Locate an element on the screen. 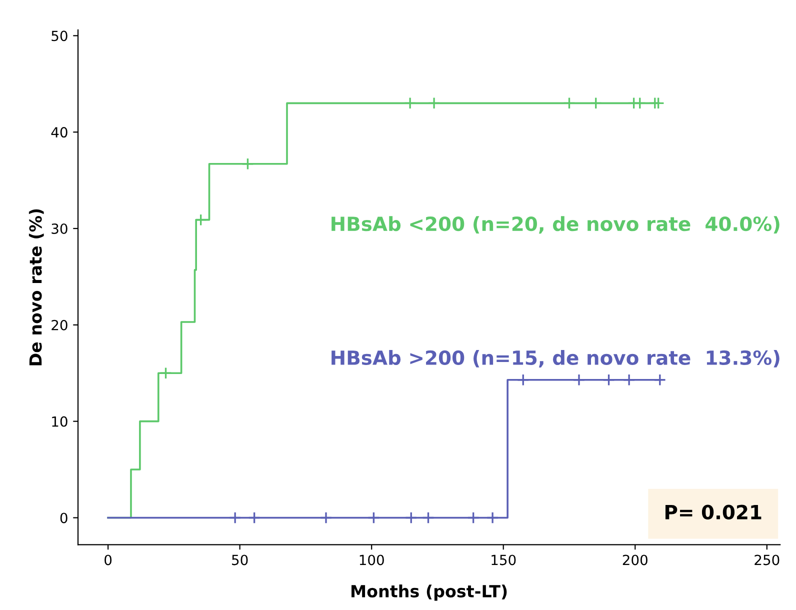 The width and height of the screenshot is (796, 610). x-tick-label: 50 is located at coordinates (240, 560).